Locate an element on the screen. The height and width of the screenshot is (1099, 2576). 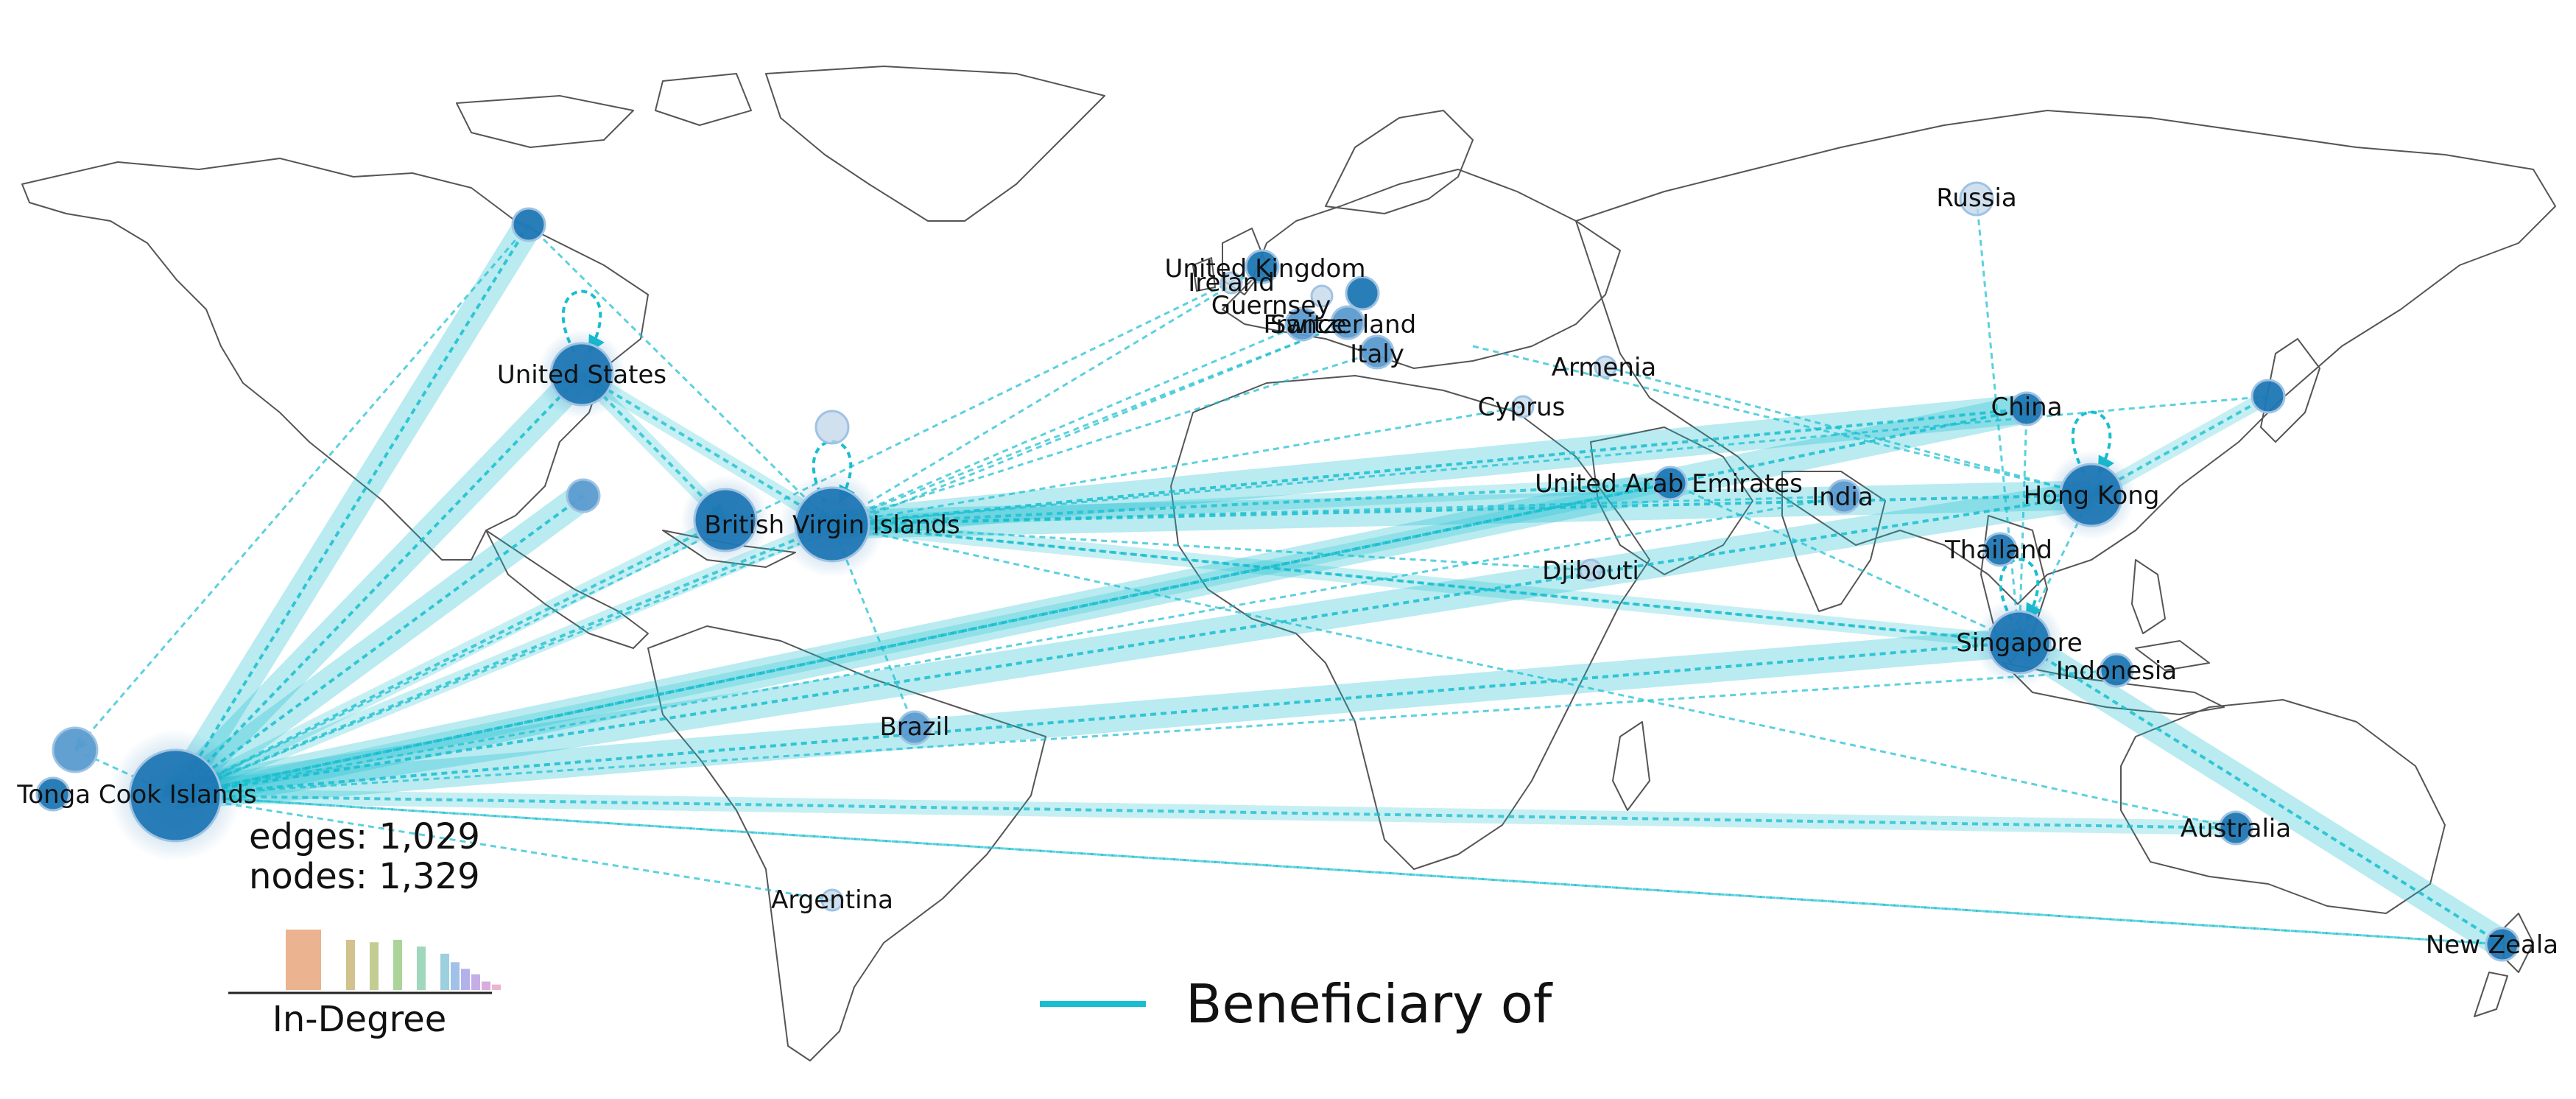
node-label-argentina: Argentina is located at coordinates (832, 900).